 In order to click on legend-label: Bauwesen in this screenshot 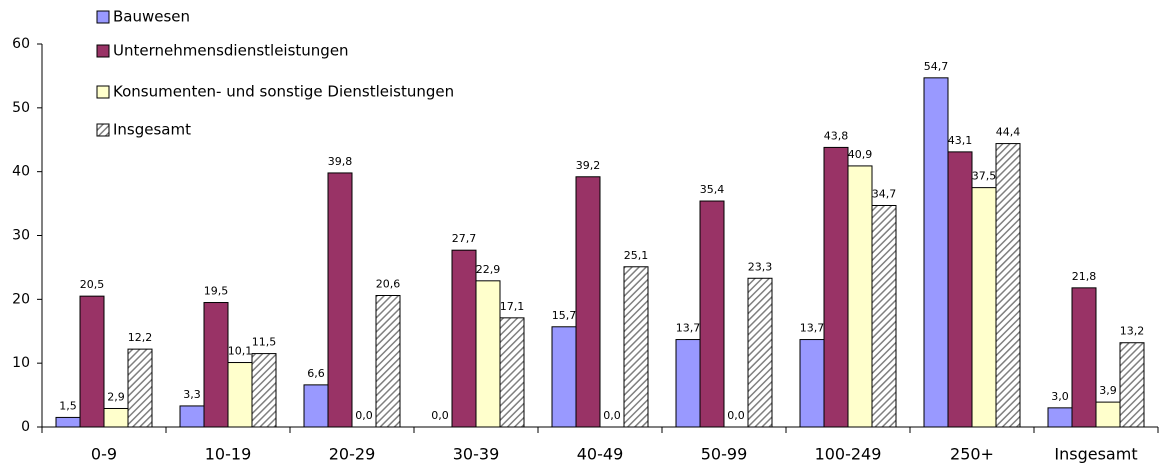, I will do `click(151, 17)`.